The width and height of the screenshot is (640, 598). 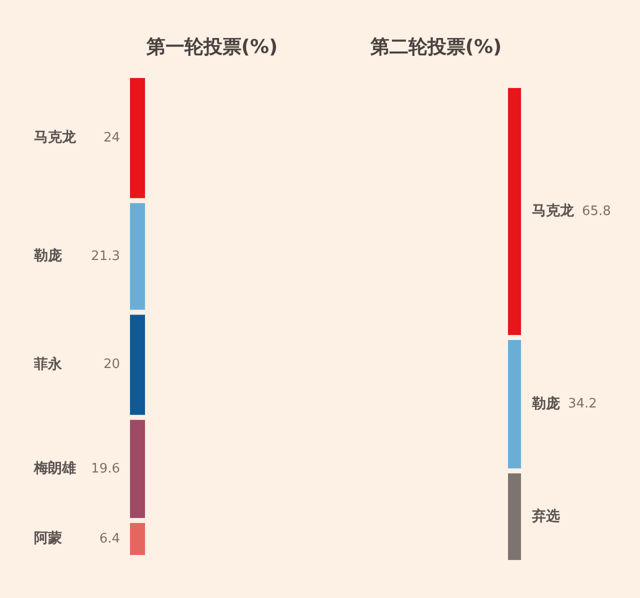 What do you see at coordinates (105, 256) in the screenshot?
I see `data-label: 21.3` at bounding box center [105, 256].